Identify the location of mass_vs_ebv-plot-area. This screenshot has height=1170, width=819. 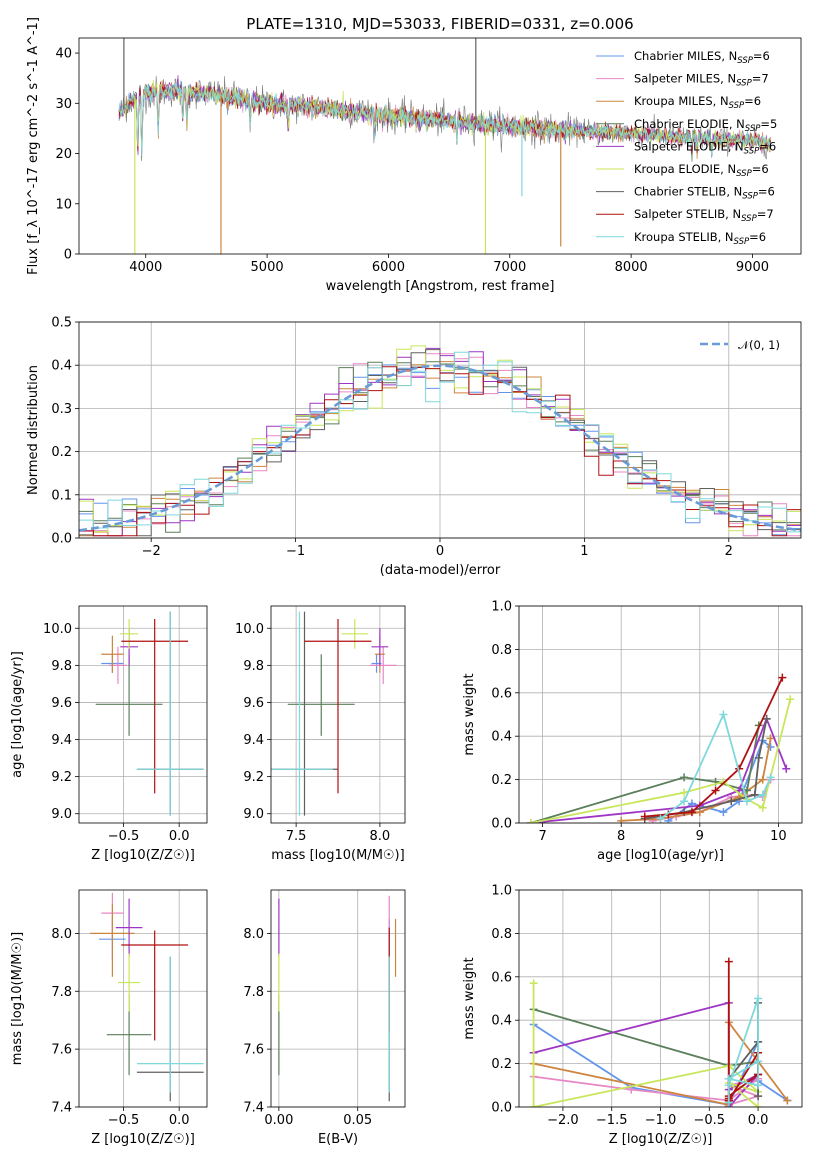
(337, 998).